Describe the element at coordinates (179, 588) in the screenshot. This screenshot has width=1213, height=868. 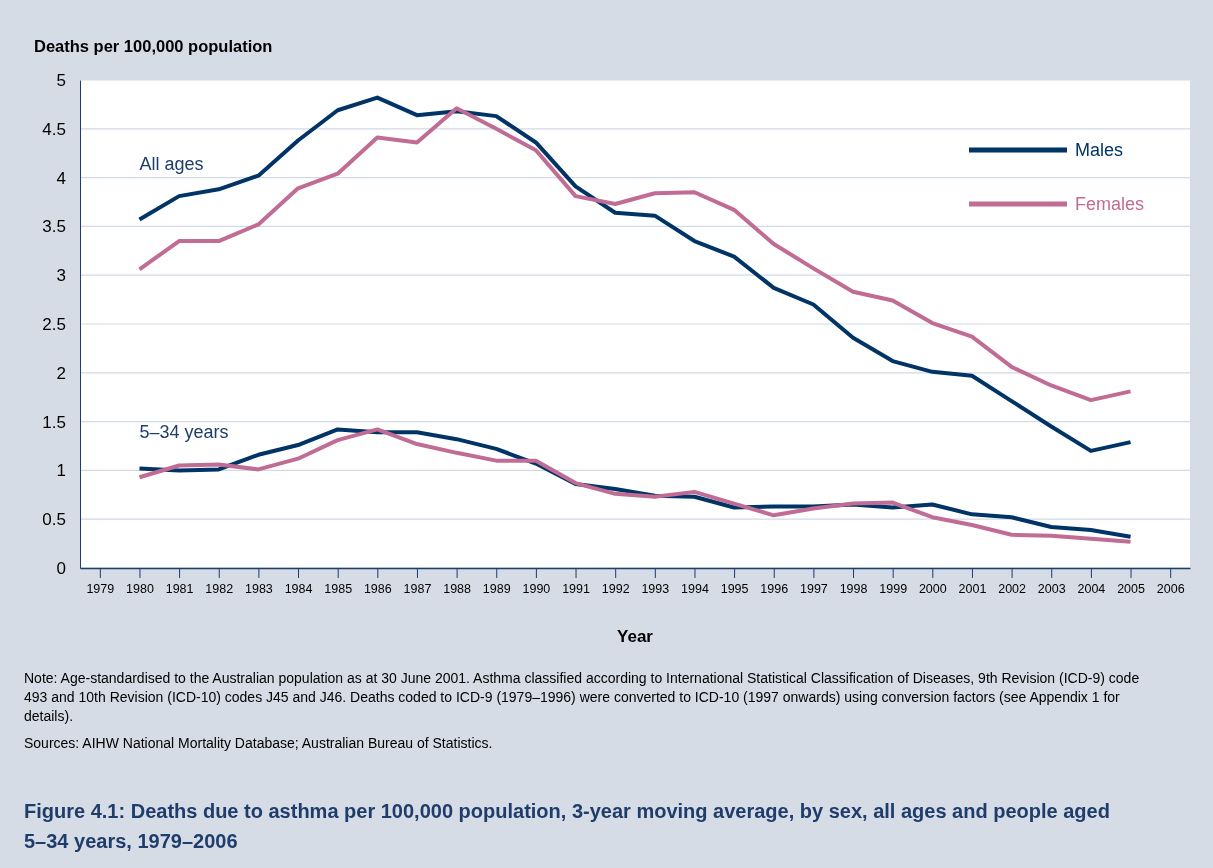
I see `x-tick-label: 1981` at that location.